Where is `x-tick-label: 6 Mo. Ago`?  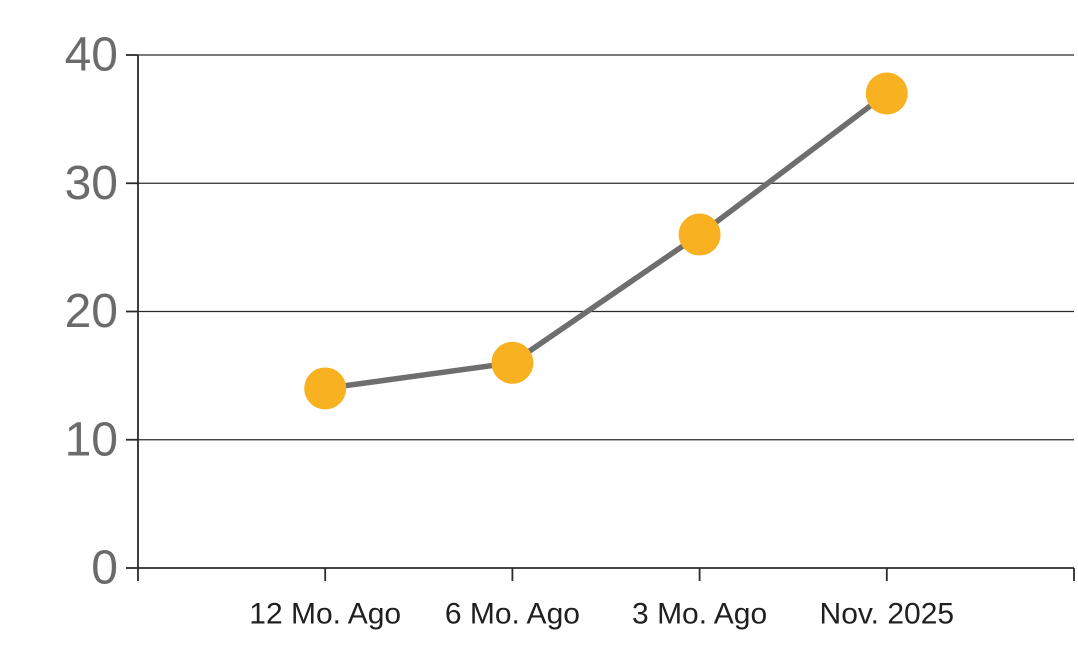 x-tick-label: 6 Mo. Ago is located at coordinates (512, 614).